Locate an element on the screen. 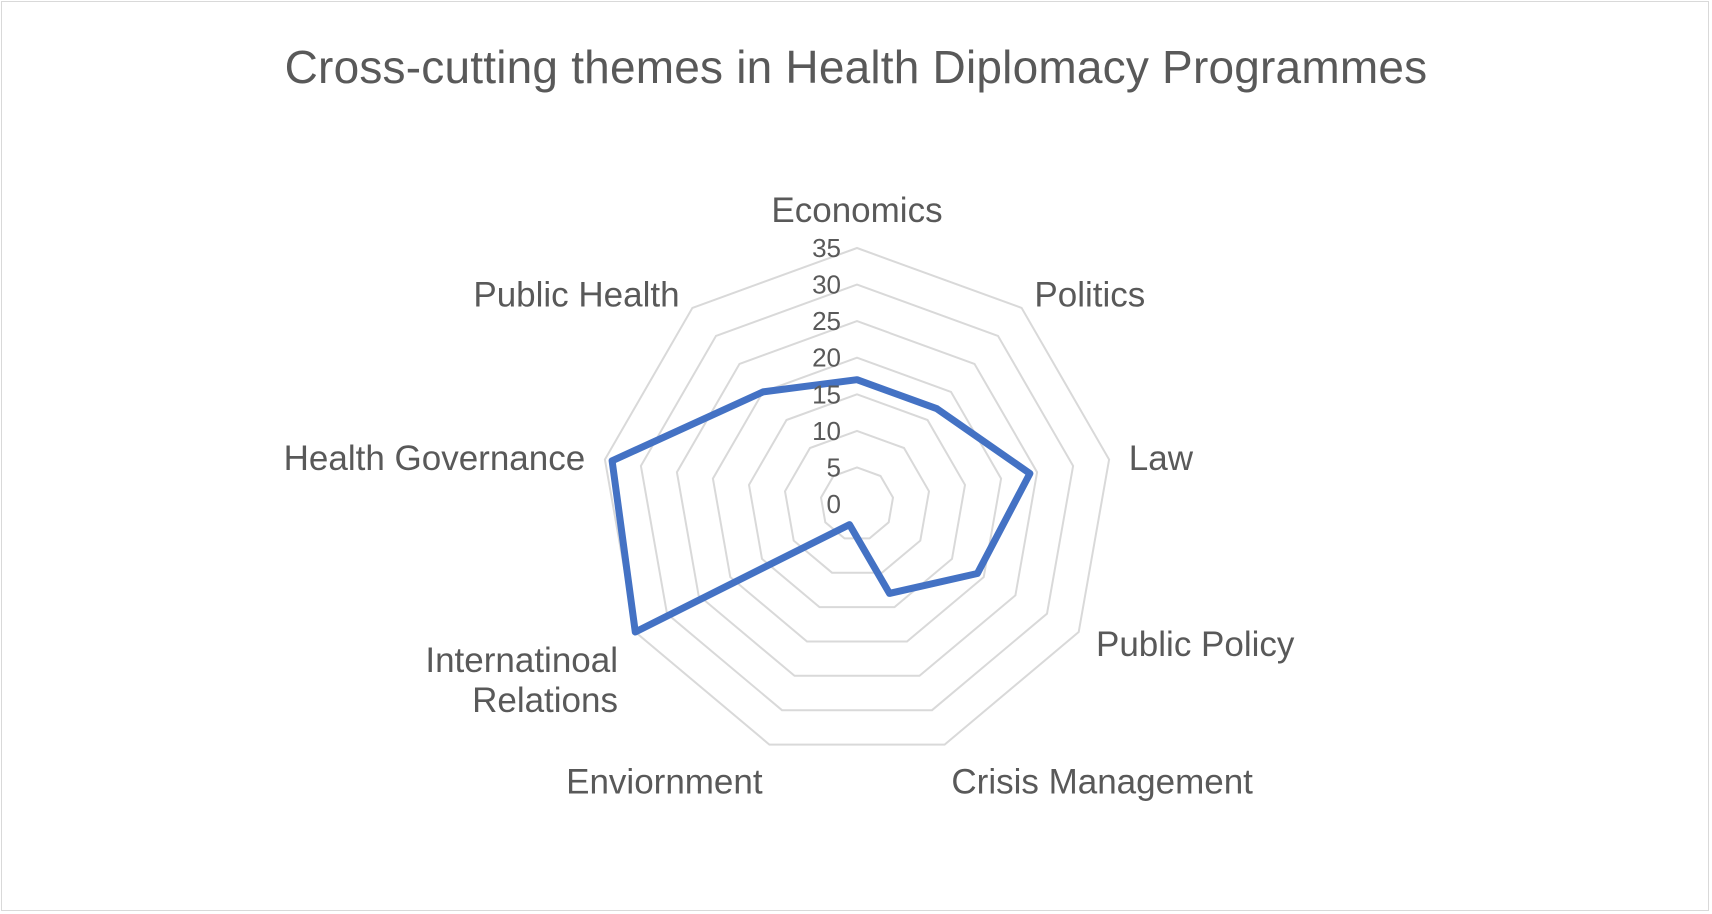 The width and height of the screenshot is (1712, 914). axis-label-4: Crisis Management is located at coordinates (1102, 781).